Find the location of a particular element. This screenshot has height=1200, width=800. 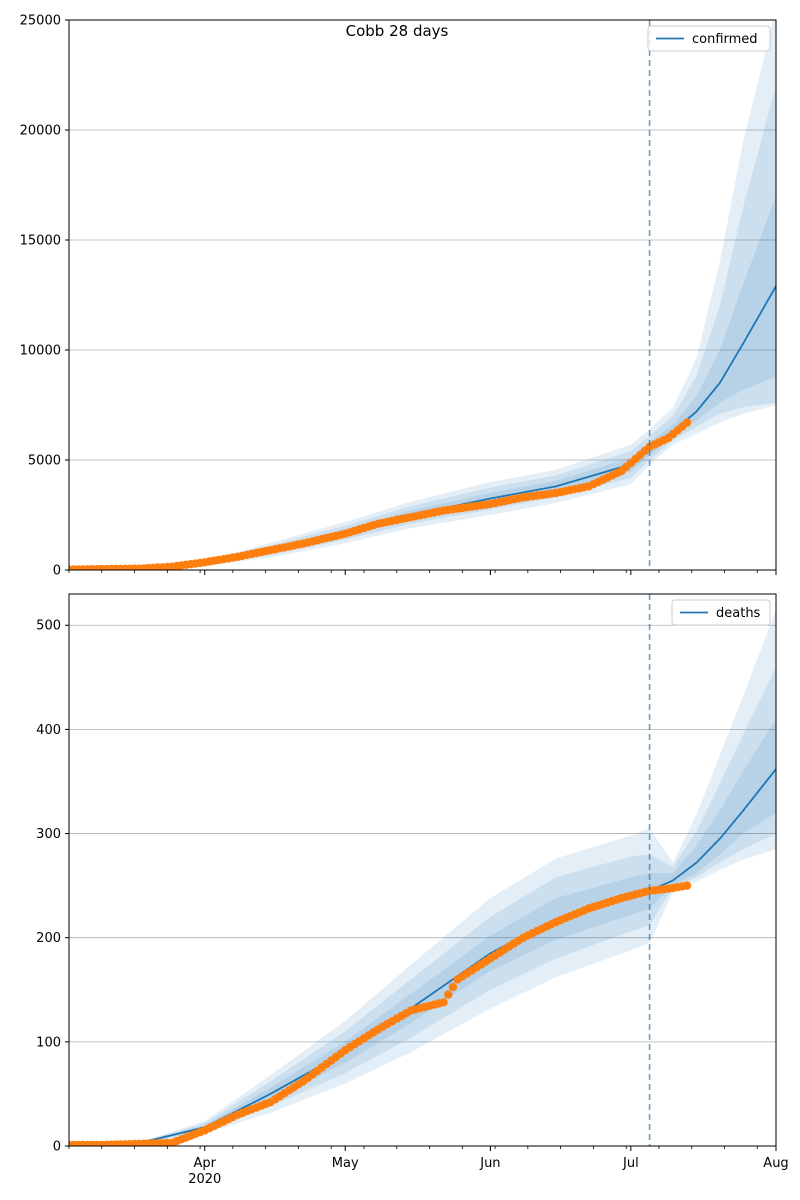

x-tick-label: Aug is located at coordinates (775, 1163).